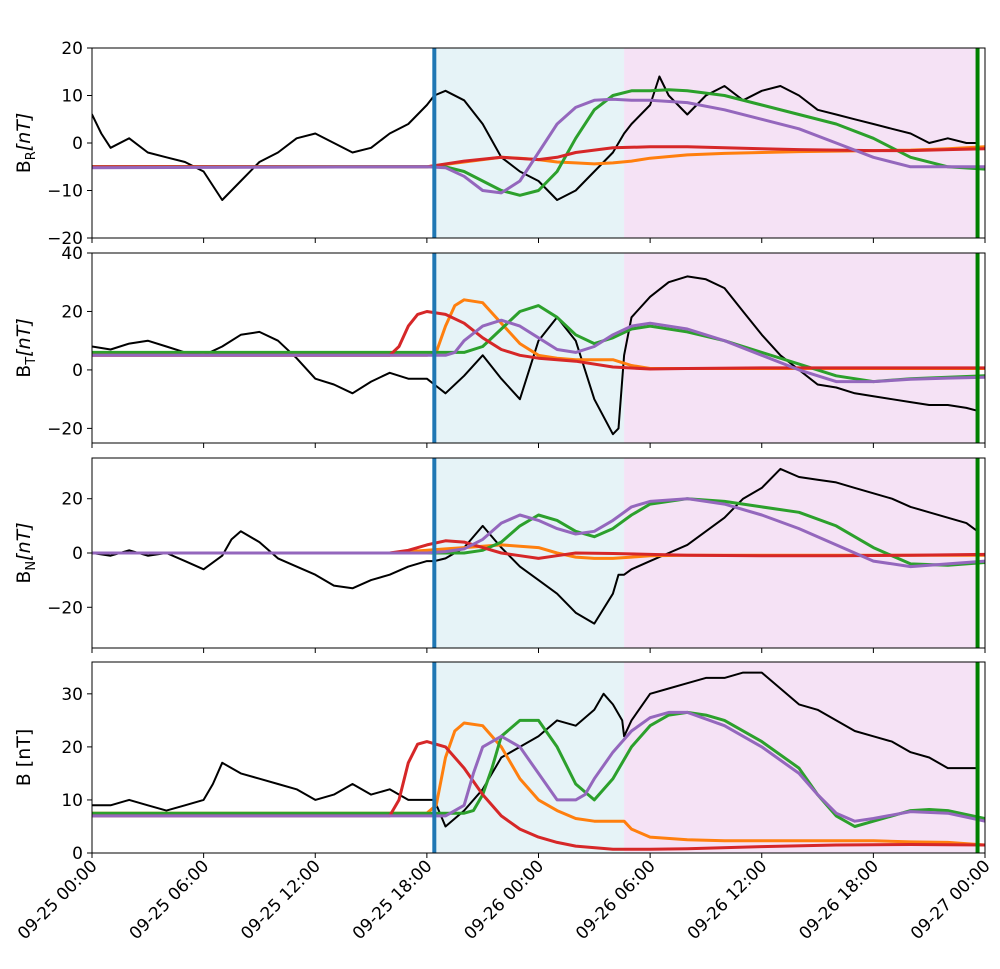 This screenshot has height=969, width=1000. I want to click on x-tick-label: 09-25 12:00, so click(281, 900).